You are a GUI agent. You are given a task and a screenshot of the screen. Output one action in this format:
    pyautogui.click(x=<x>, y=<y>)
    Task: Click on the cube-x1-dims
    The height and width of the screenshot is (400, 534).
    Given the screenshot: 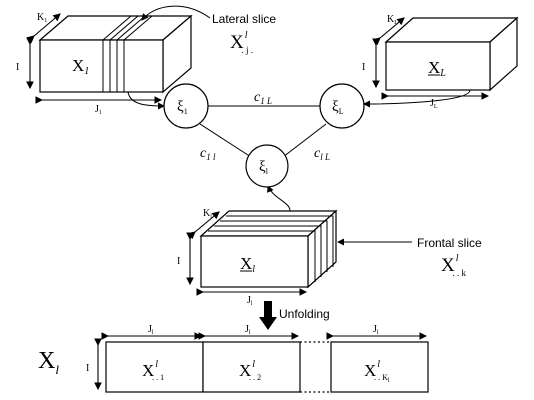 What is the action you would take?
    pyautogui.click(x=94, y=58)
    